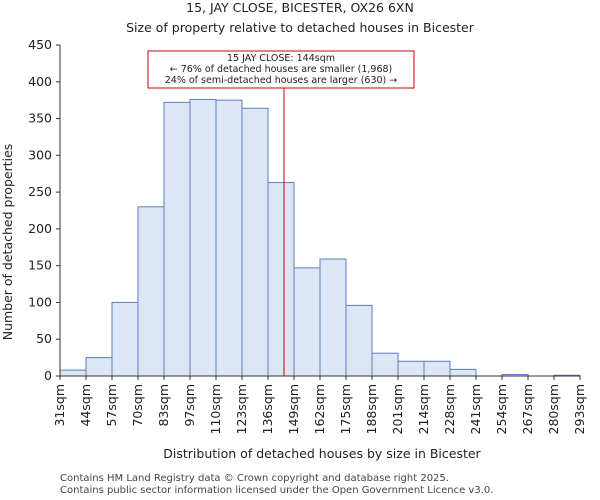  What do you see at coordinates (423, 409) in the screenshot?
I see `x-tick-label: 214sqm` at bounding box center [423, 409].